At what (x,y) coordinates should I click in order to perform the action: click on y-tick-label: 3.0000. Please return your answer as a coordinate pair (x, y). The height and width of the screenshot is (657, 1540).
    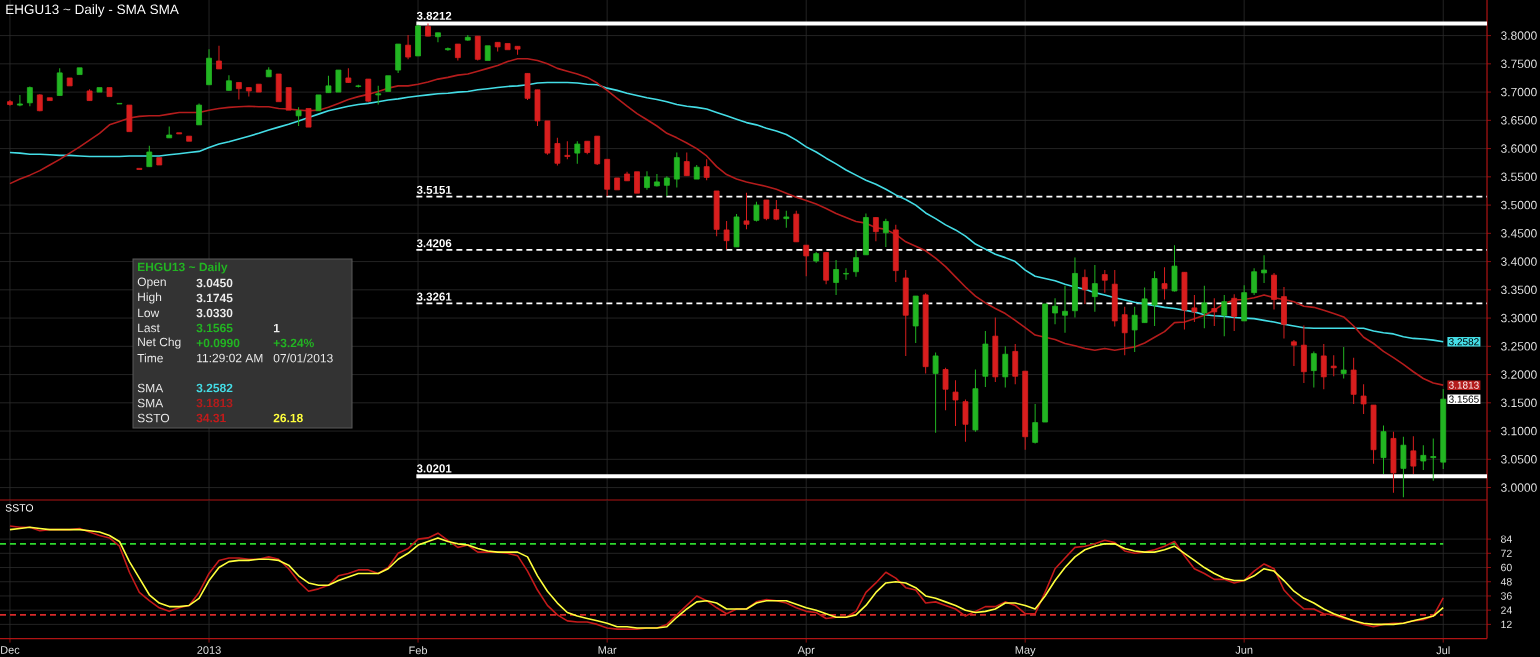
    Looking at the image, I should click on (1519, 487).